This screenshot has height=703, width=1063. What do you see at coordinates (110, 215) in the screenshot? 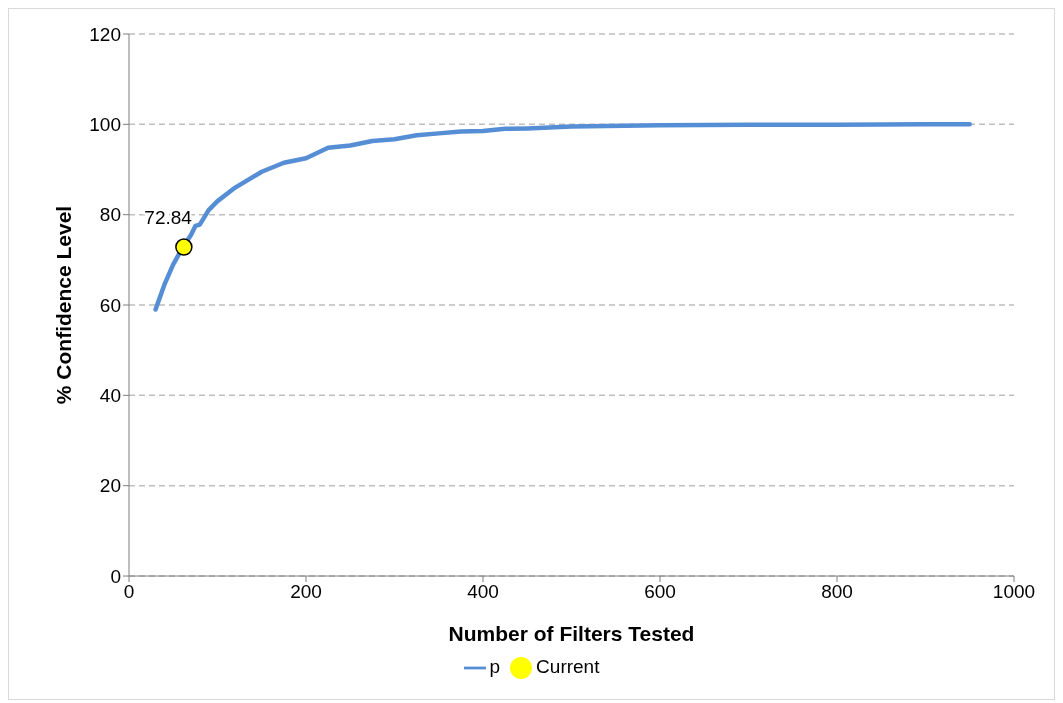
I see `y-tick-label: 80` at bounding box center [110, 215].